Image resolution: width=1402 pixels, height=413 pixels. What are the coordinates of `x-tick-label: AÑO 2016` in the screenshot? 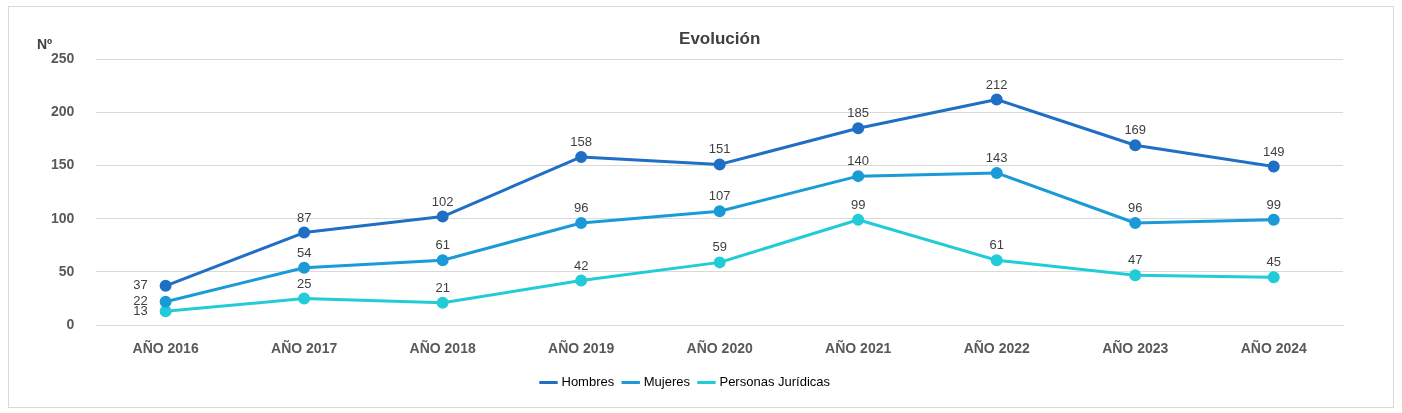 It's located at (165, 348).